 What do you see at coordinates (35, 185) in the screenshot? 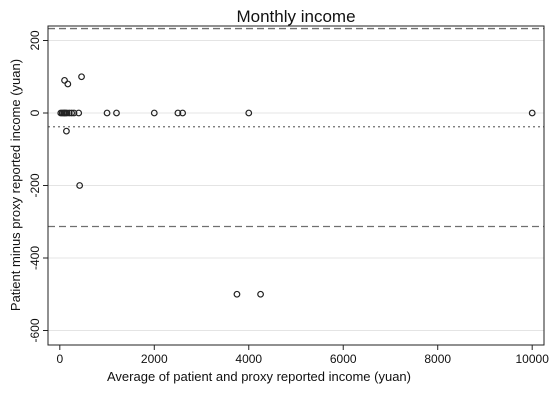
I see `y-tick-label: -200` at bounding box center [35, 185].